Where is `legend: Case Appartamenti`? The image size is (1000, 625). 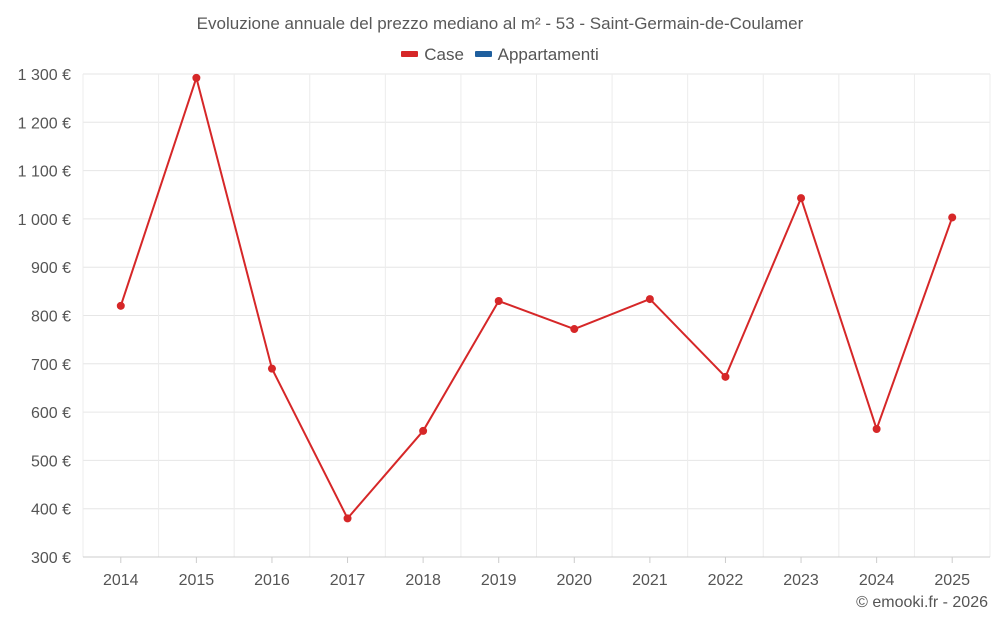
legend: Case Appartamenti is located at coordinates (500, 55).